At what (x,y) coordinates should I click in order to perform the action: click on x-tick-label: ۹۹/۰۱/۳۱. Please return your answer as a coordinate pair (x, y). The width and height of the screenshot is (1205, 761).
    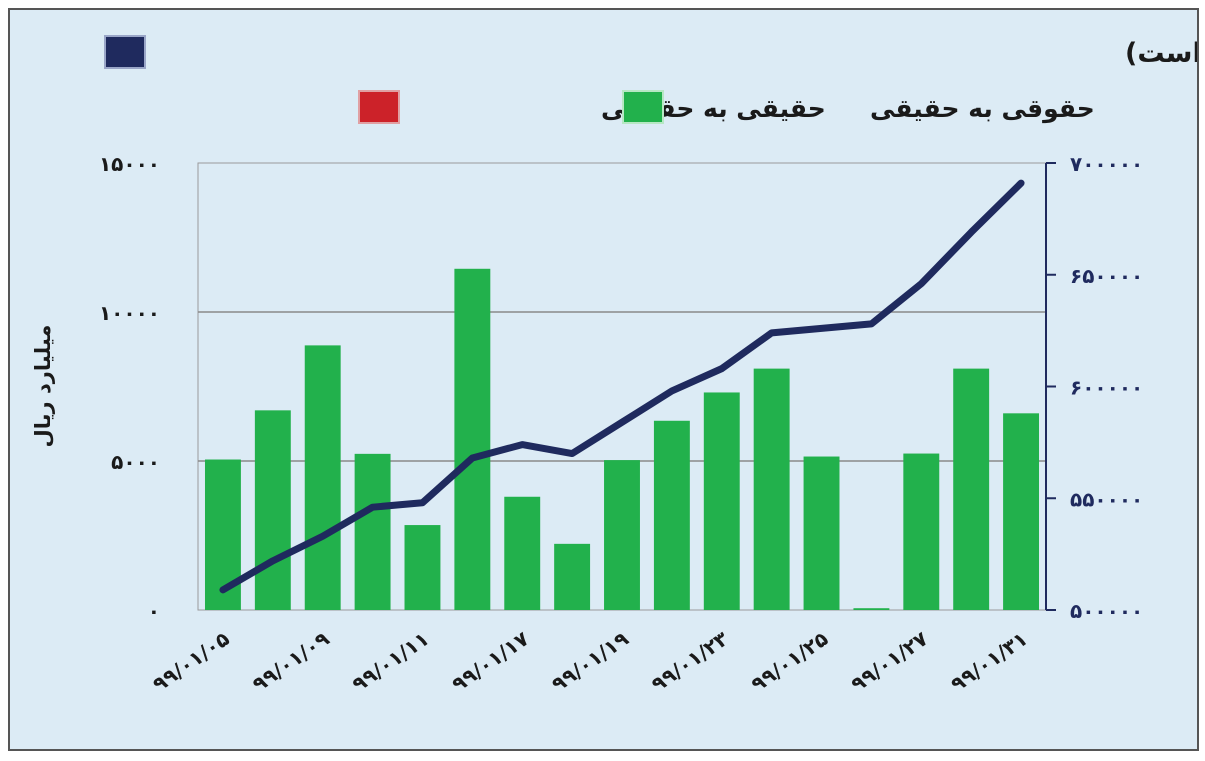
    Looking at the image, I should click on (989, 661).